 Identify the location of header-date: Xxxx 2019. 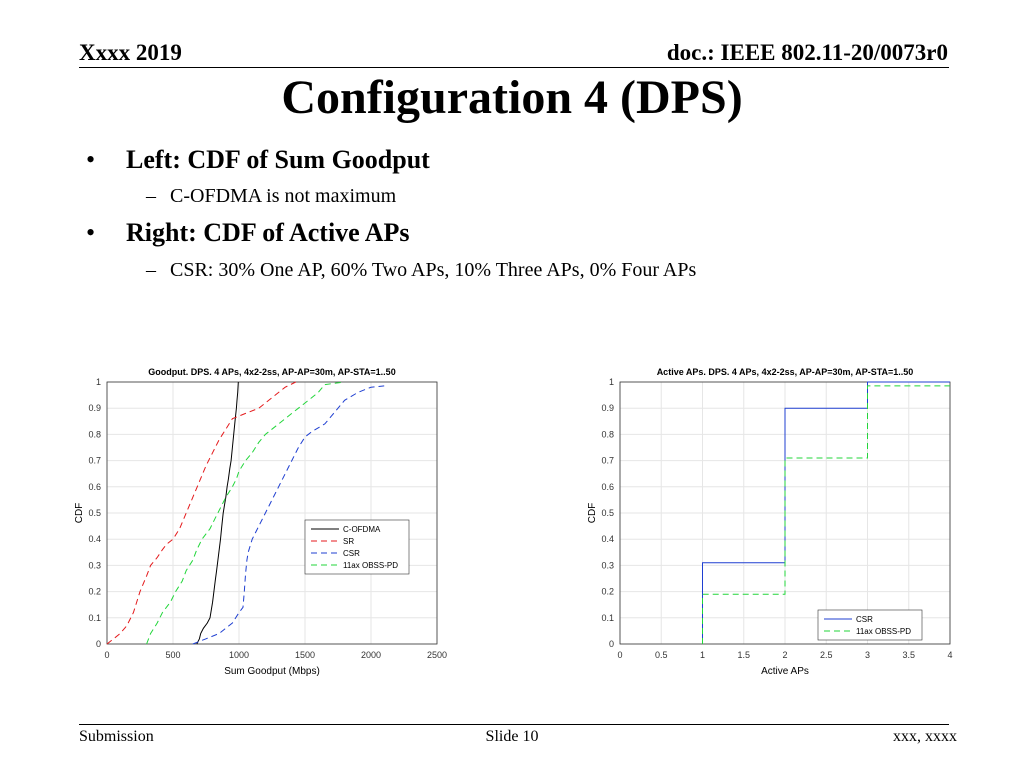
(130, 52).